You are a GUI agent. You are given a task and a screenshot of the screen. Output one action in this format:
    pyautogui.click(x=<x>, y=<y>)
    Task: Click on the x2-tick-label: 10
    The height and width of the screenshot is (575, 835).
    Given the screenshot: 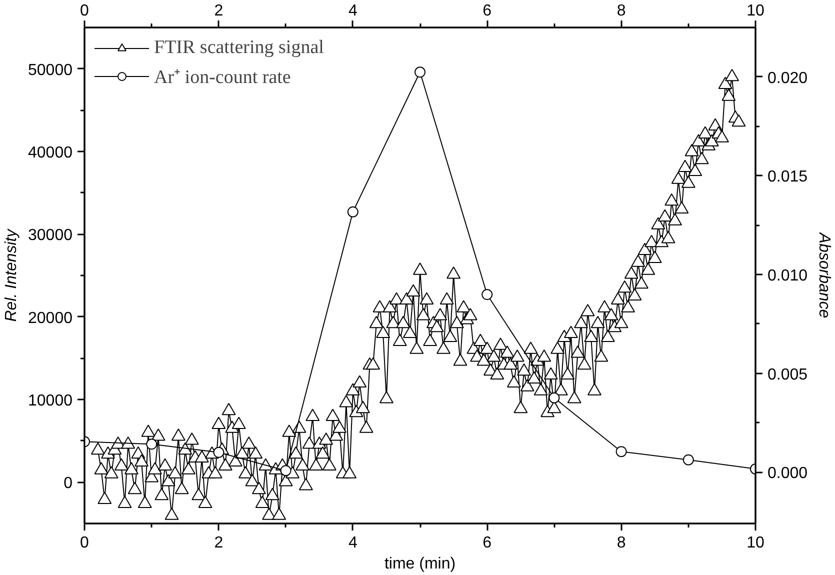 What is the action you would take?
    pyautogui.click(x=755, y=543)
    